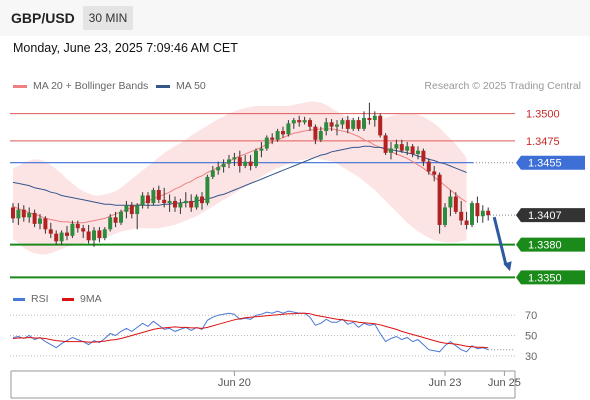 This screenshot has height=400, width=590. I want to click on ma50-label: MA 50, so click(191, 86).